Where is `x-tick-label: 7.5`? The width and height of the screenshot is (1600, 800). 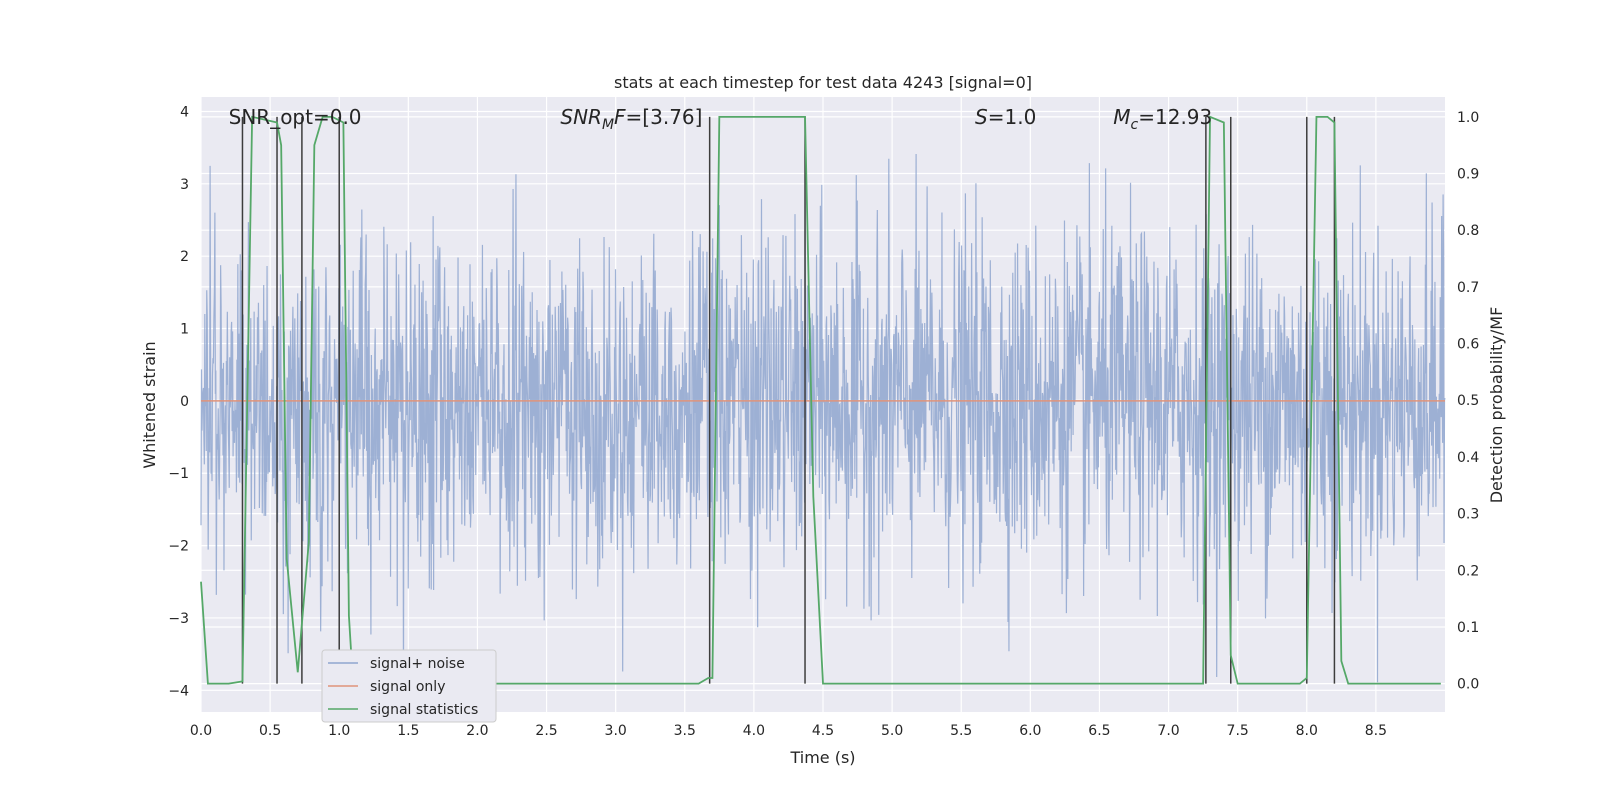
x-tick-label: 7.5 is located at coordinates (1238, 731).